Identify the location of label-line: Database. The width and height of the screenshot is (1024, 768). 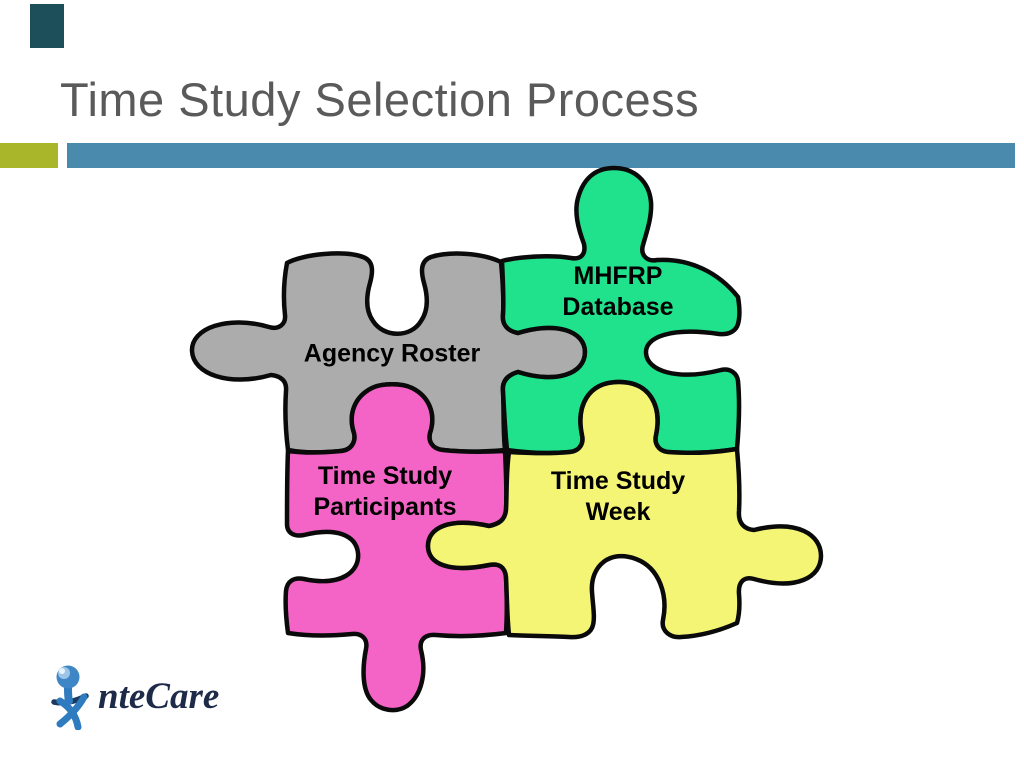
(618, 307).